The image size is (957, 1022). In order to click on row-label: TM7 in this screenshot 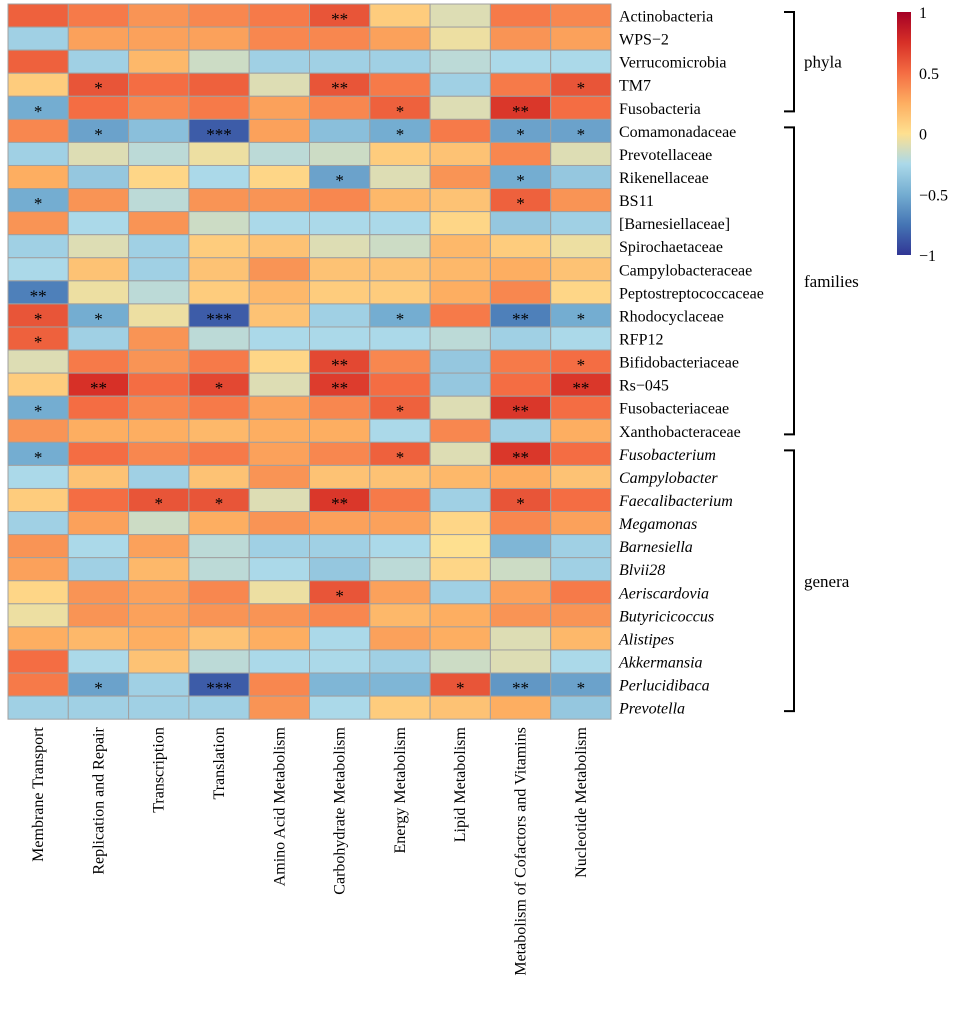, I will do `click(635, 86)`.